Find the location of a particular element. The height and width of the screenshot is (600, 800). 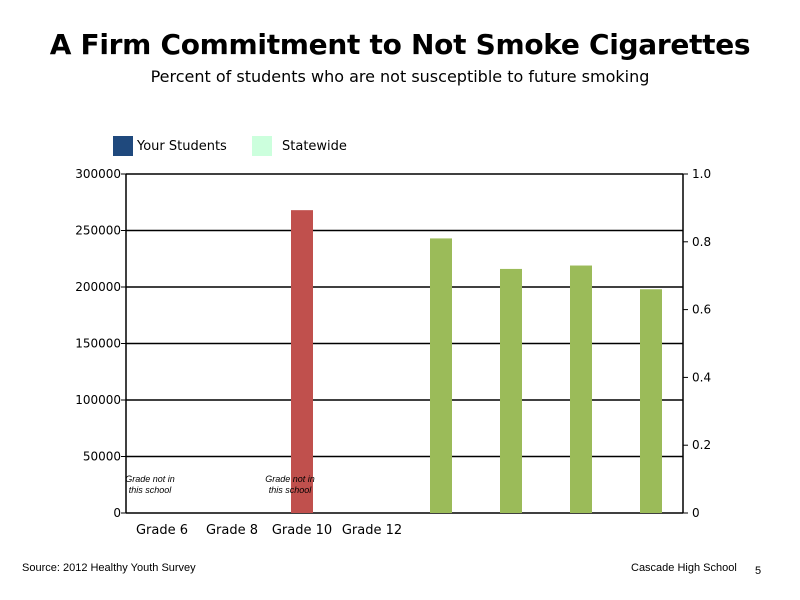

y-left-tick-label: 300000 is located at coordinates (98, 174).